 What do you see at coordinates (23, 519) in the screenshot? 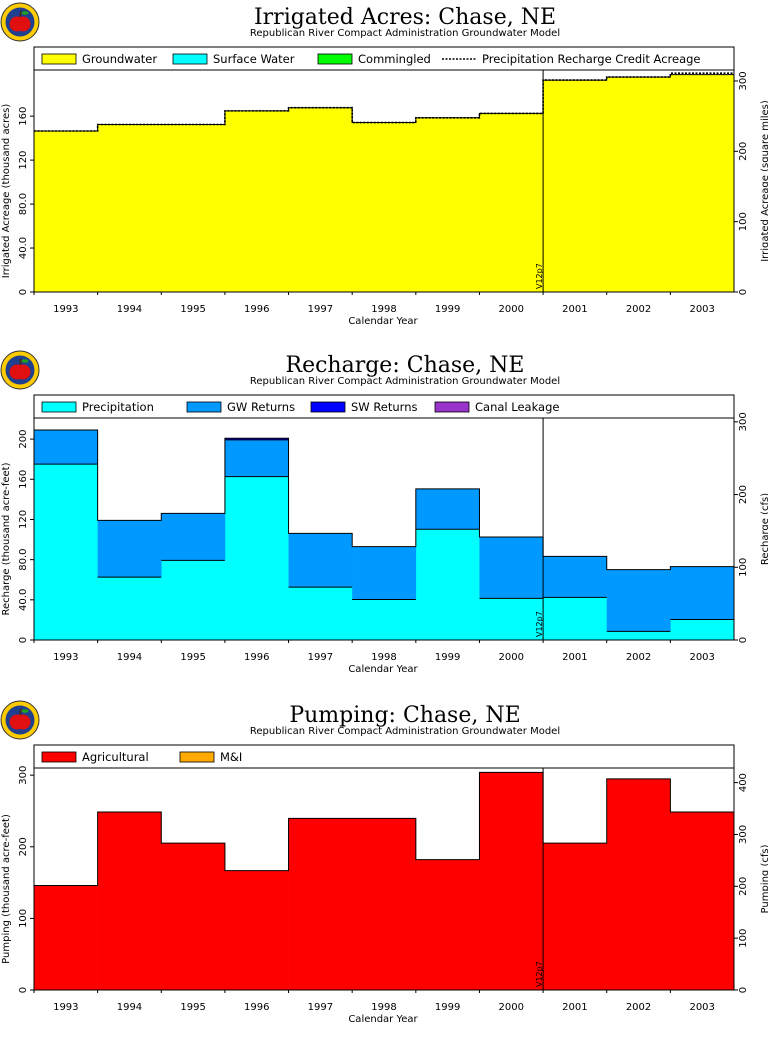
I see `y-tick-label: 120` at bounding box center [23, 519].